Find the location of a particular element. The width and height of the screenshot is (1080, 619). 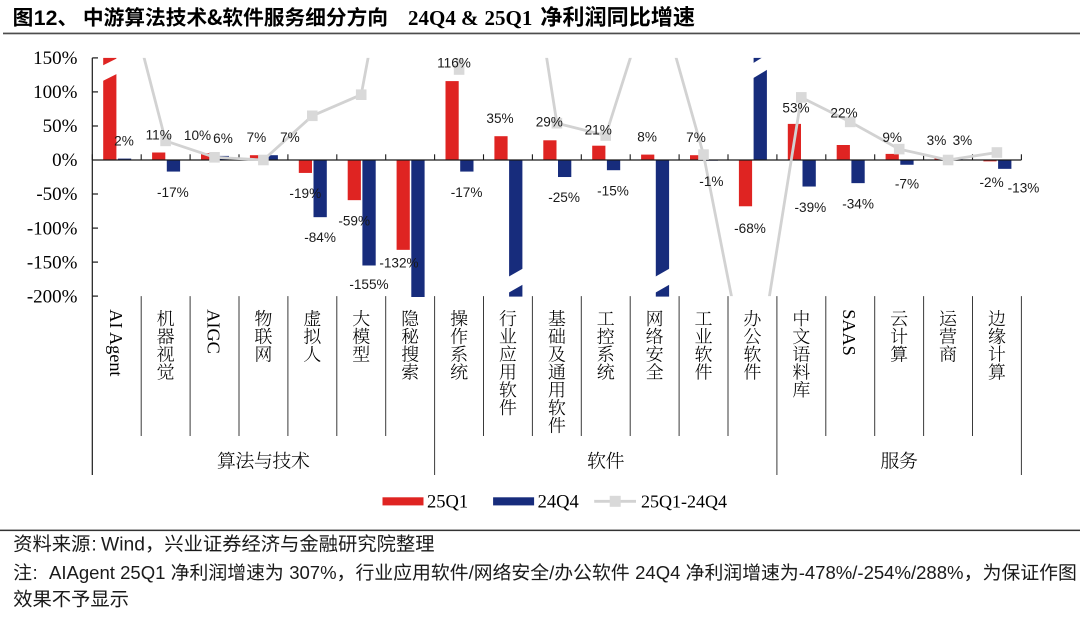

svg-text: 11% is located at coordinates (159, 135).